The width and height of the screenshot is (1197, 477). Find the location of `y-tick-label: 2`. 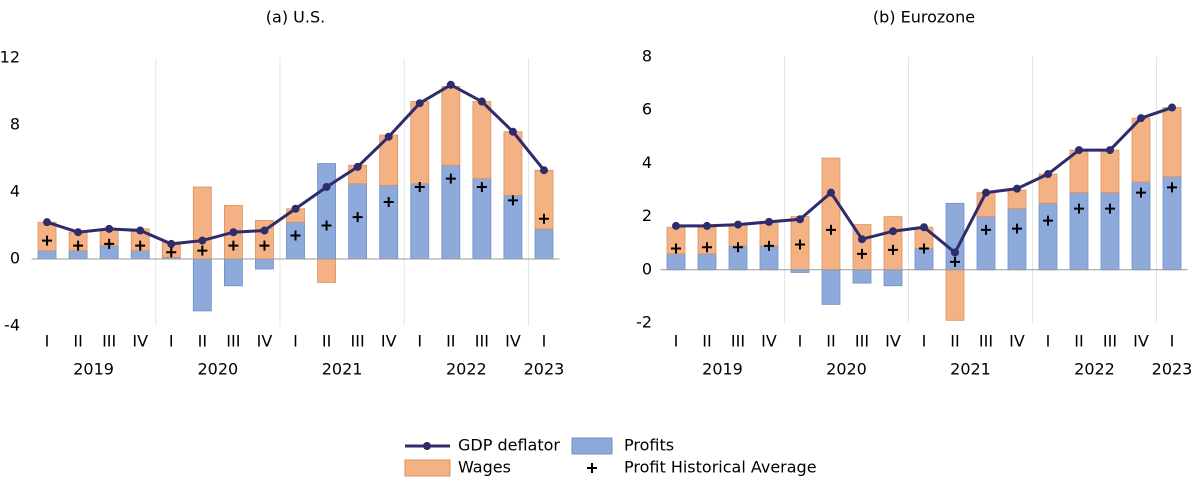

y-tick-label: 2 is located at coordinates (647, 215).